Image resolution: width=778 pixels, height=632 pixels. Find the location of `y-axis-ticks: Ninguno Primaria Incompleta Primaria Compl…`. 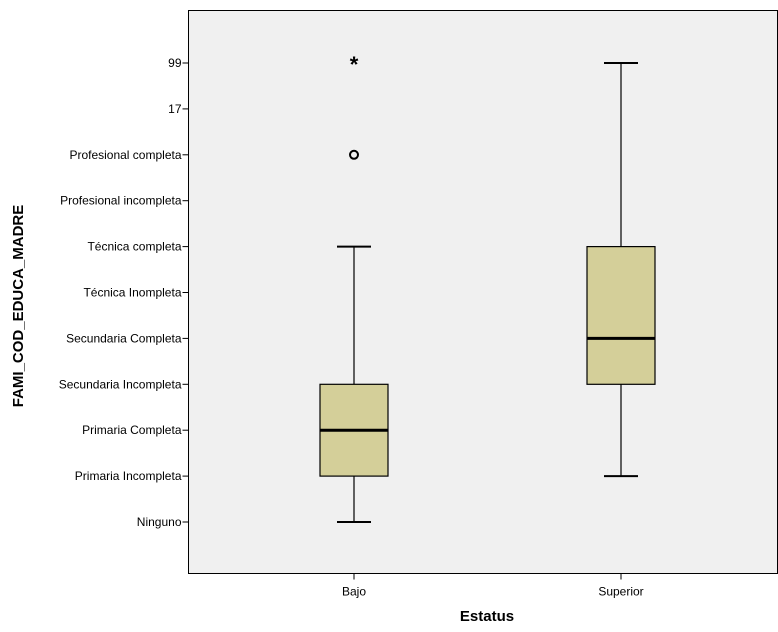

y-axis-ticks: Ninguno Primaria Incompleta Primaria Compl… is located at coordinates (124, 292).